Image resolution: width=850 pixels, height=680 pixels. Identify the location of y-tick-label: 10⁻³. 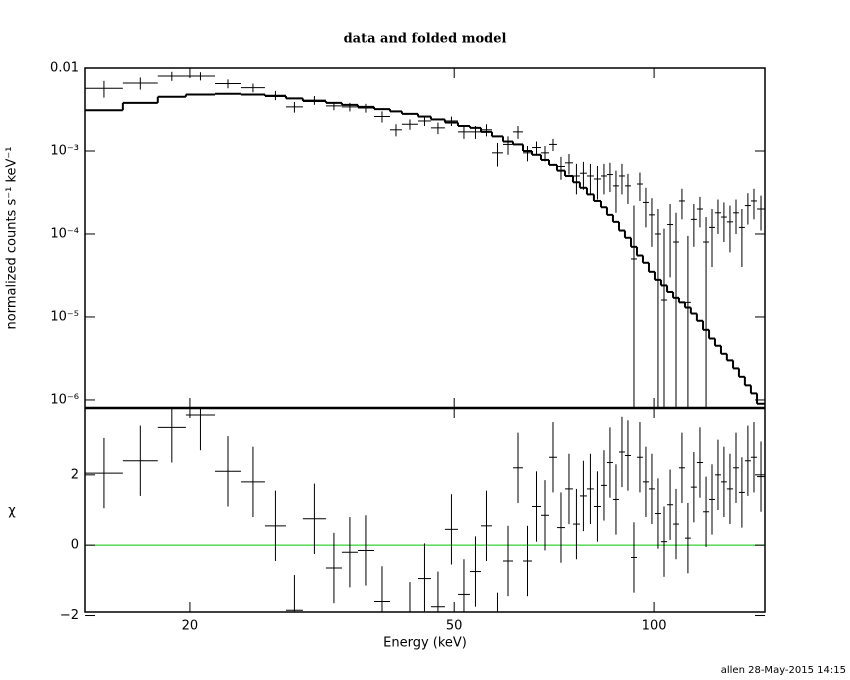
(64, 150).